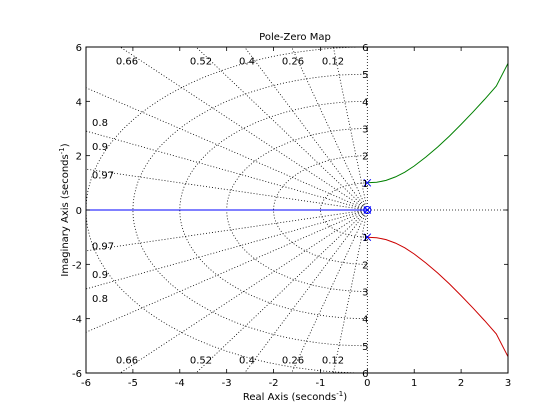 The image size is (560, 420). I want to click on marker-layer, so click(367, 210).